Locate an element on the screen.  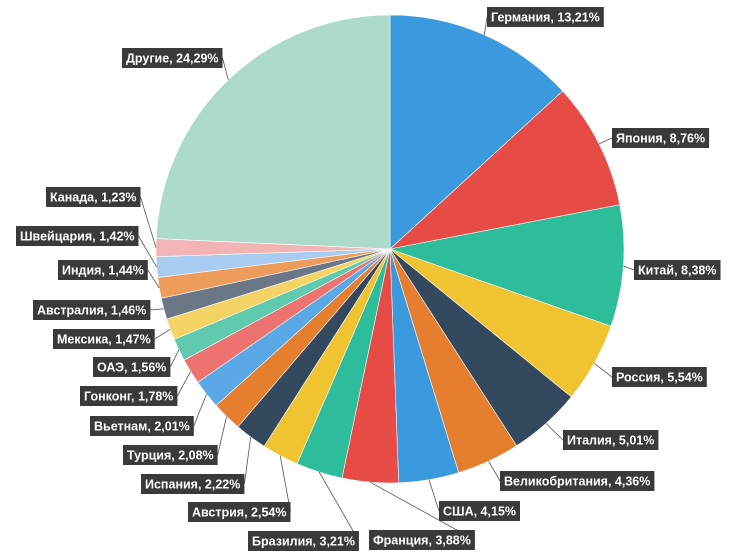
slice-label: Канада, 1,23% is located at coordinates (93, 198).